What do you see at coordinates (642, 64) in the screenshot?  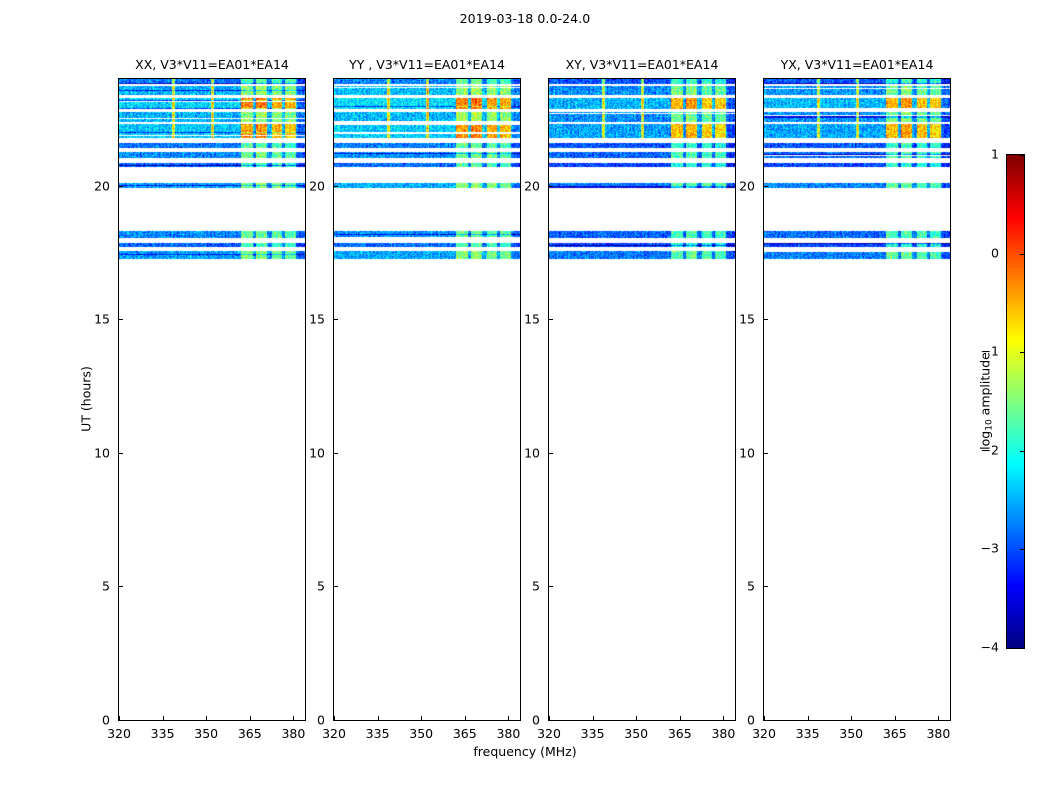 I see `panel-xy-title: XY, V3*V11=EA01*EA14` at bounding box center [642, 64].